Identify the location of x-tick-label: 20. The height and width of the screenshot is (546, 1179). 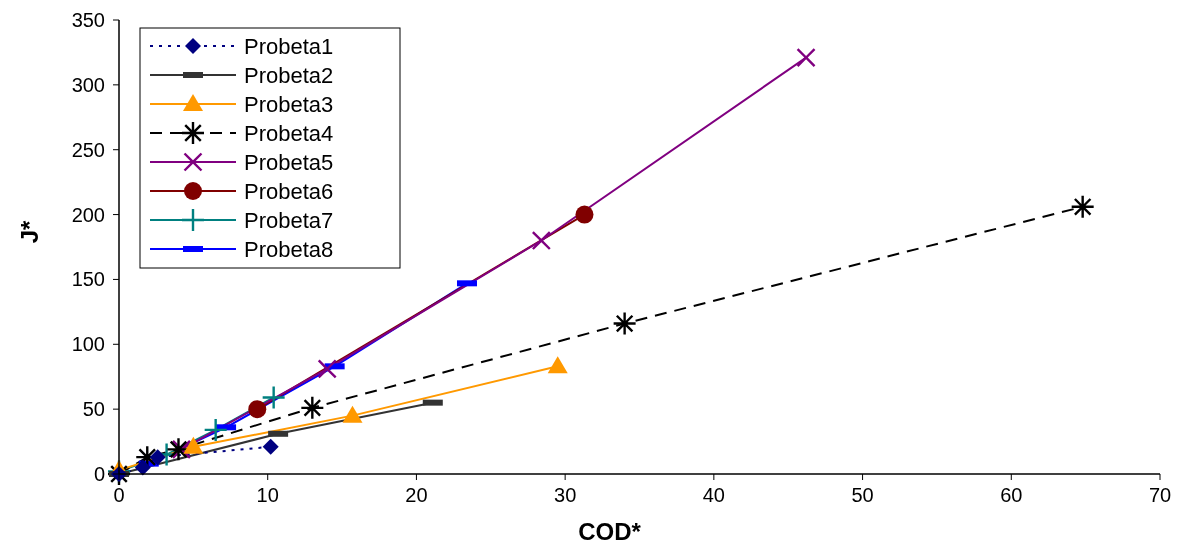
(416, 495).